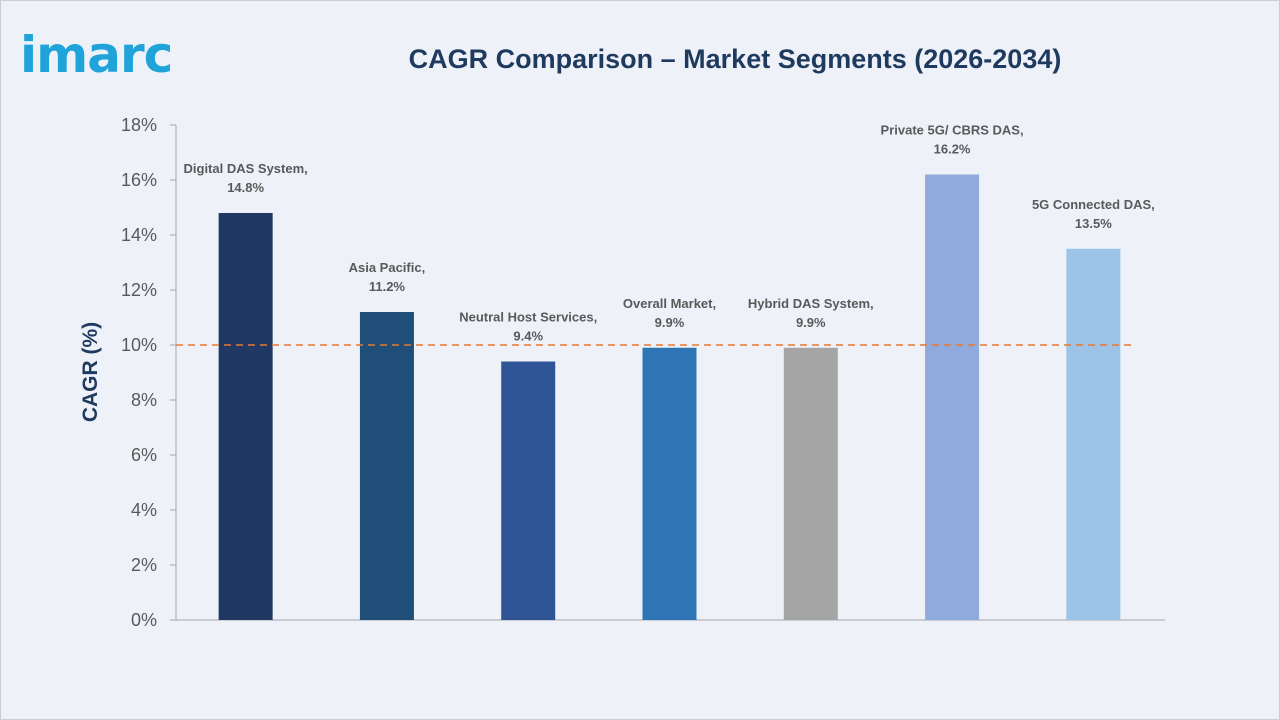  What do you see at coordinates (139, 345) in the screenshot?
I see `y-tick-label: 10%` at bounding box center [139, 345].